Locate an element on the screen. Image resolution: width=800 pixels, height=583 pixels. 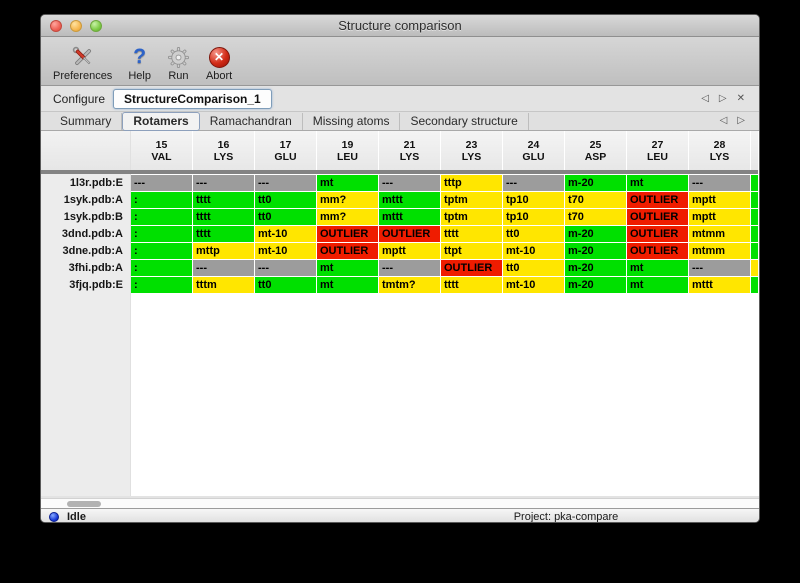
rotamer-cell: mtmm is located at coordinates (719, 234).